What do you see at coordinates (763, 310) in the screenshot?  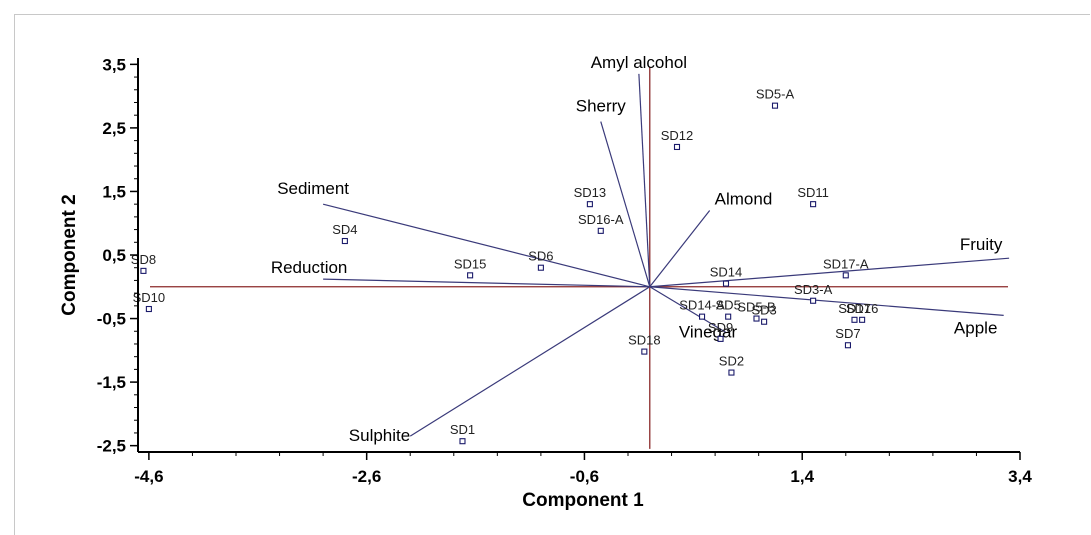 I see `point-label: SD3` at bounding box center [763, 310].